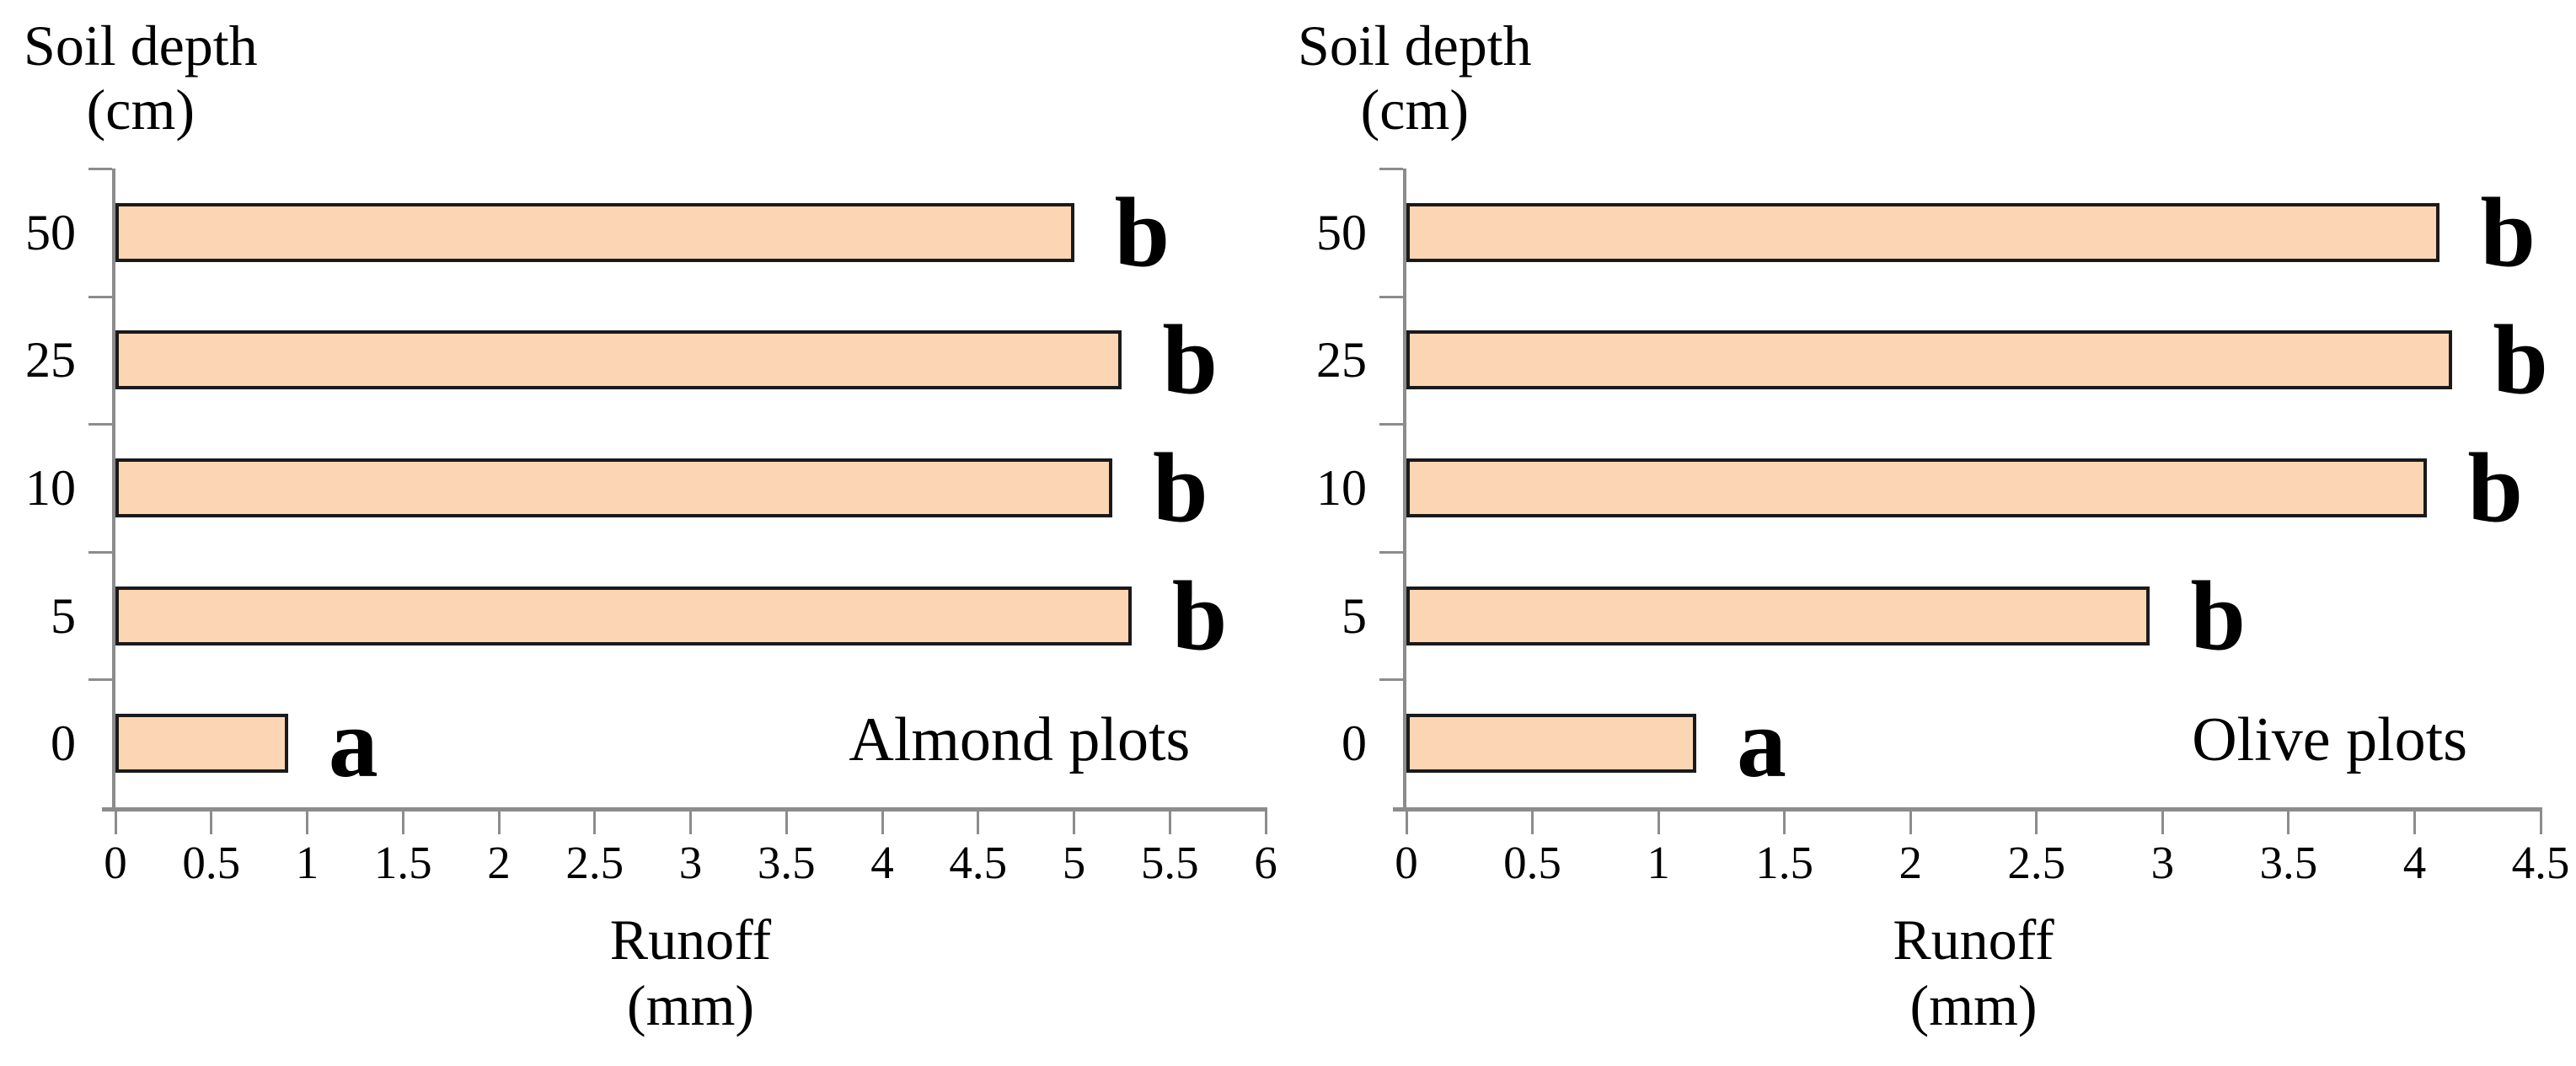 Image resolution: width=2576 pixels, height=1066 pixels. I want to click on x-tick-label: 2.5, so click(2036, 862).